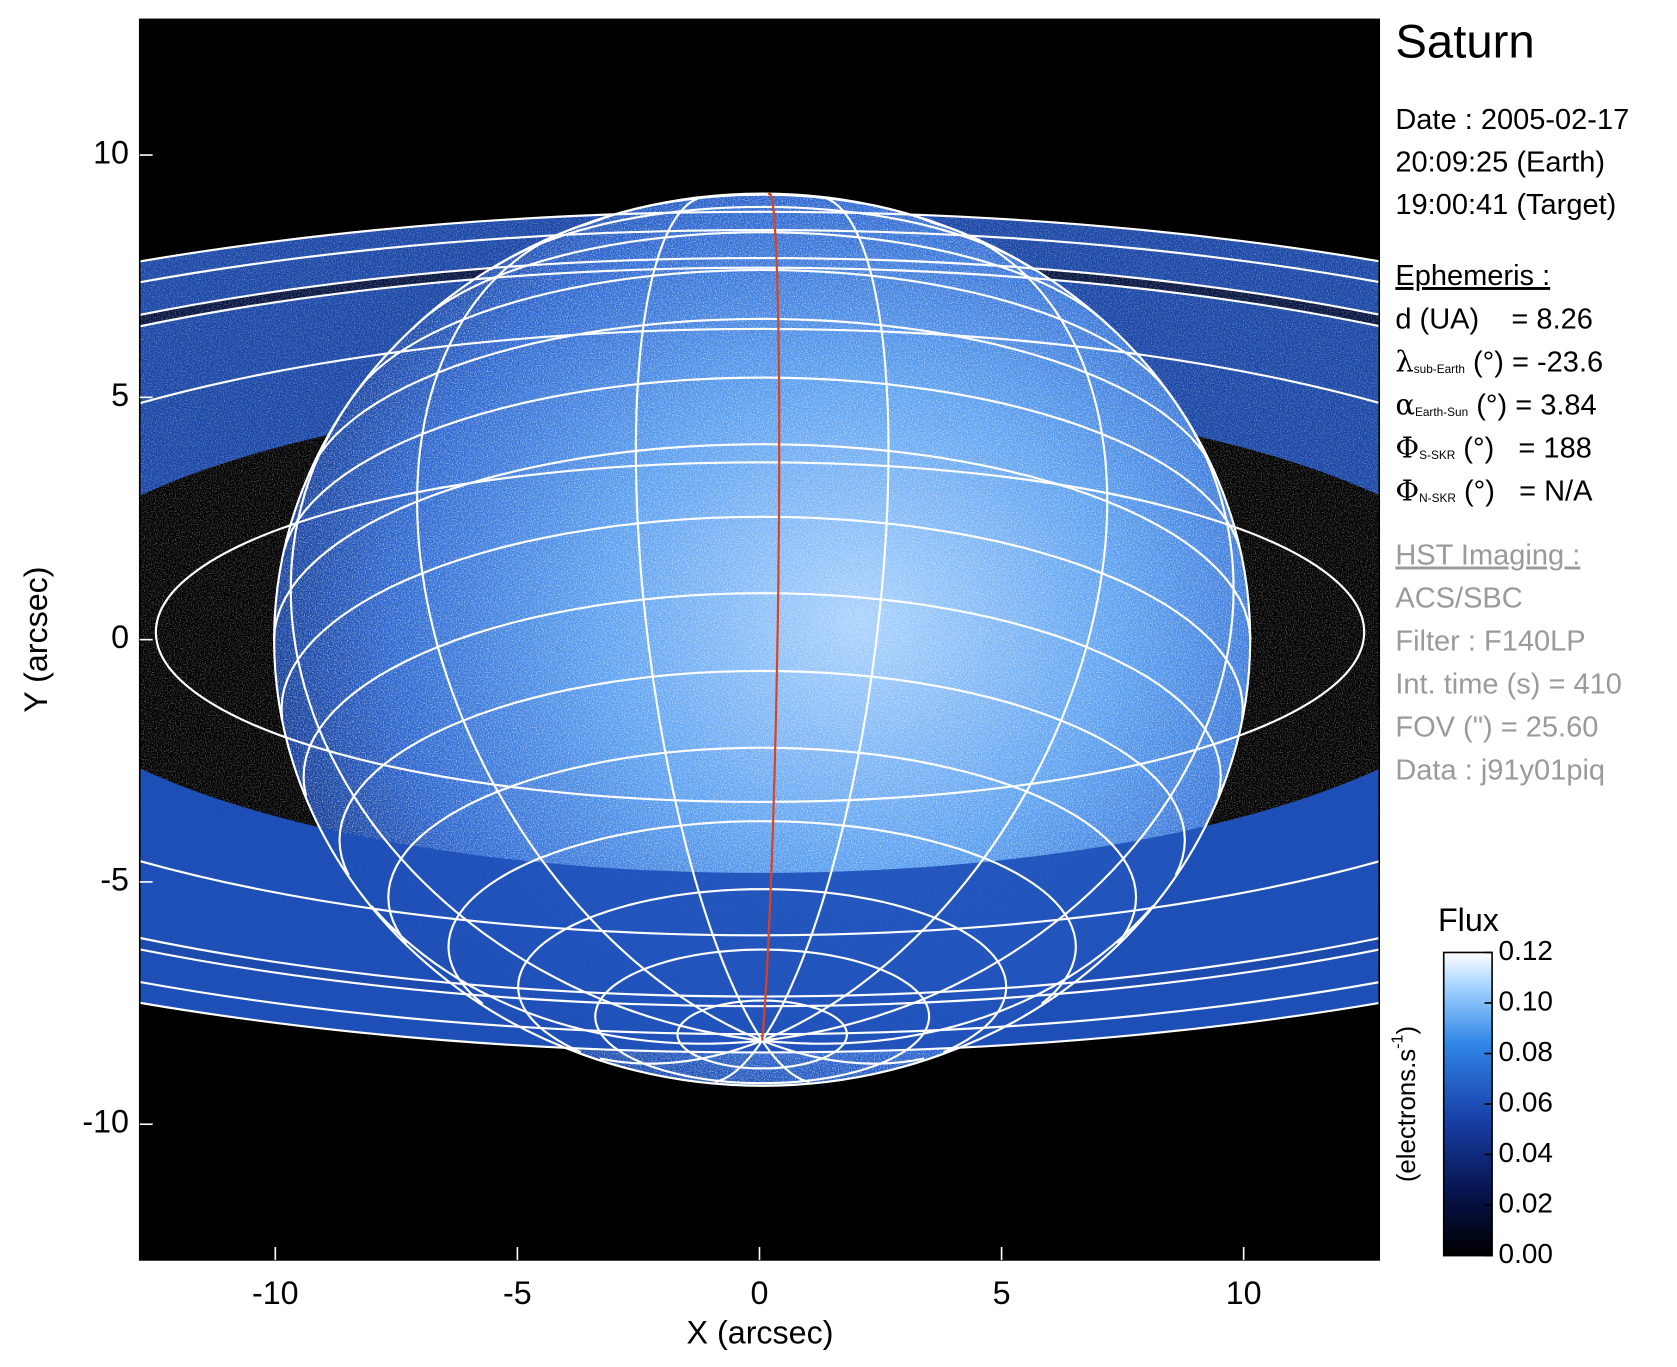  Describe the element at coordinates (120, 637) in the screenshot. I see `y-tick-label: 0` at that location.